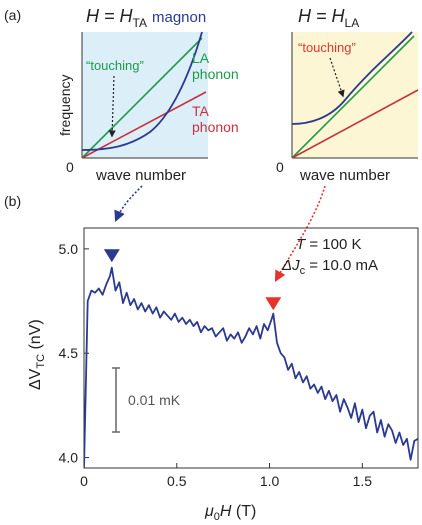 The width and height of the screenshot is (422, 525). Describe the element at coordinates (84, 481) in the screenshot. I see `x-tick-label: 0` at that location.